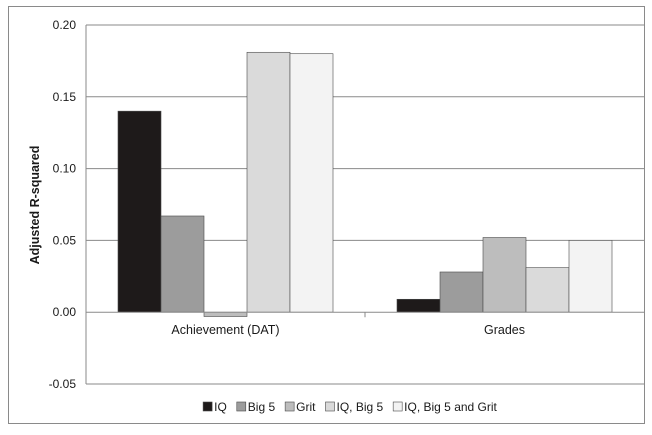 The height and width of the screenshot is (435, 652). I want to click on category-labels: Achievement (DAT) Grades, so click(348, 324).